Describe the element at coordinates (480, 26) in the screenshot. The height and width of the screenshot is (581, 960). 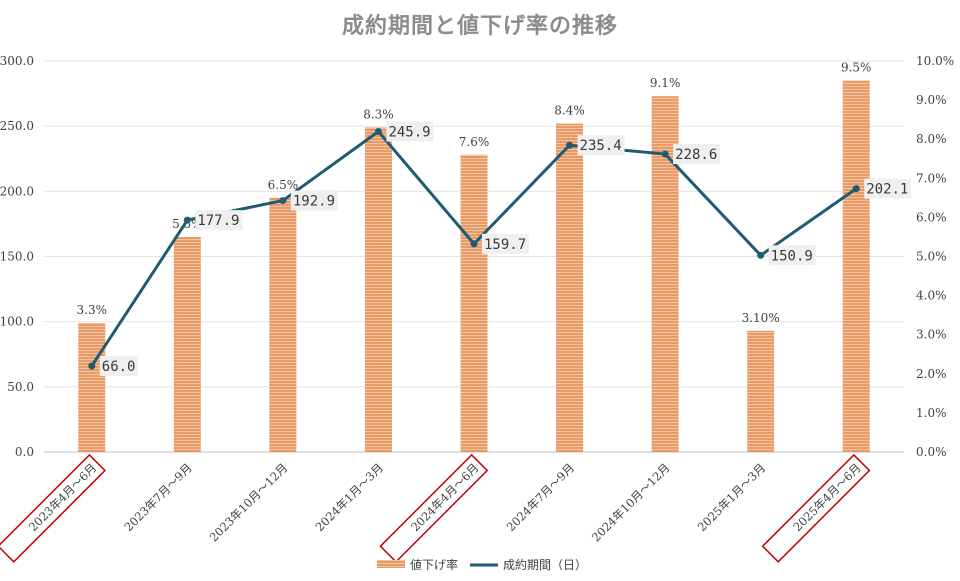
I see `chart-title: 成約期間と値下げ率の推移` at that location.